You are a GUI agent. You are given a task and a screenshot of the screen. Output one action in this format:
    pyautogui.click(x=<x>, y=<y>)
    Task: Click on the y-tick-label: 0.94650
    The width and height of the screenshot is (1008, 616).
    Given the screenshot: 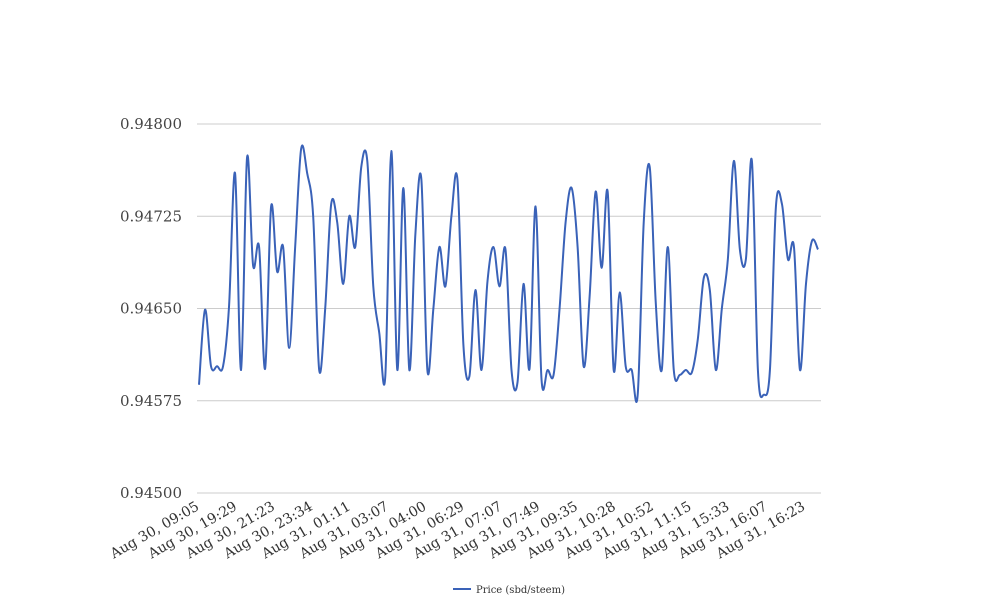 What is the action you would take?
    pyautogui.click(x=151, y=309)
    